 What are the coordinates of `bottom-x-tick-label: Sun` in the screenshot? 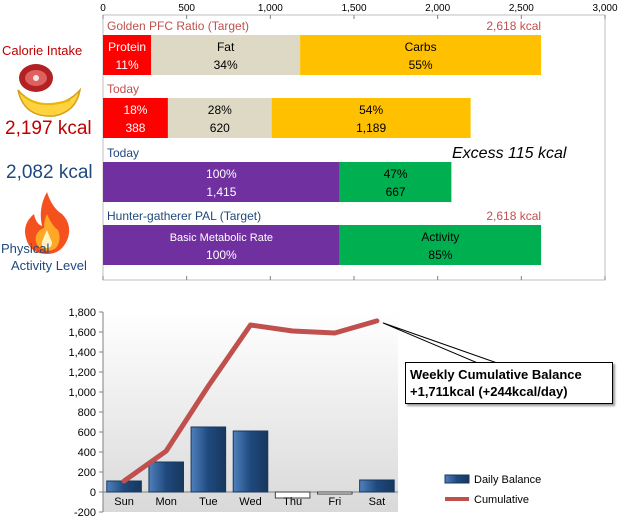 It's located at (124, 502).